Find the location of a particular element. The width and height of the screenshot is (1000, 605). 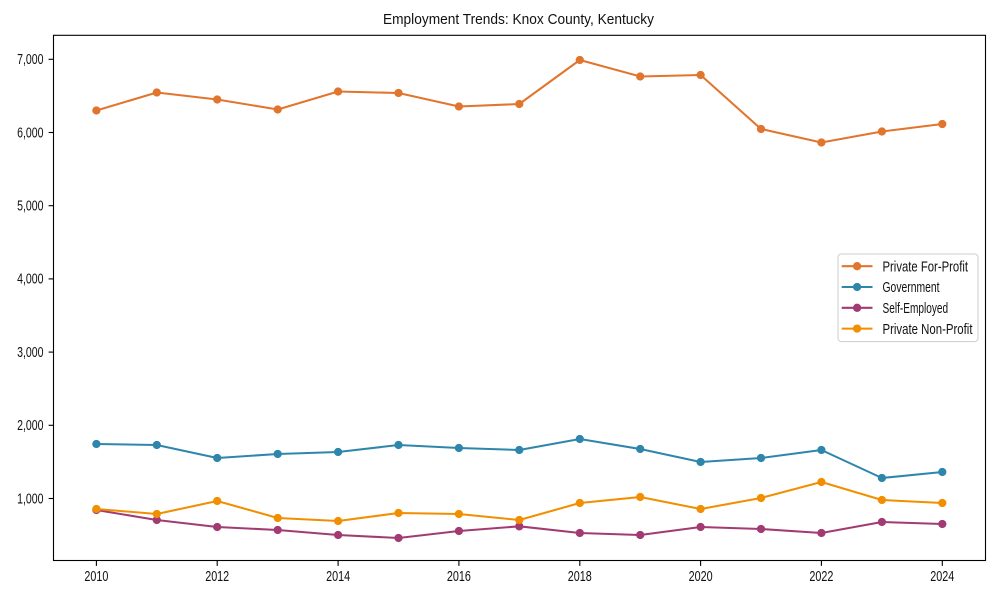

svg-text: 4,000 is located at coordinates (30, 280).